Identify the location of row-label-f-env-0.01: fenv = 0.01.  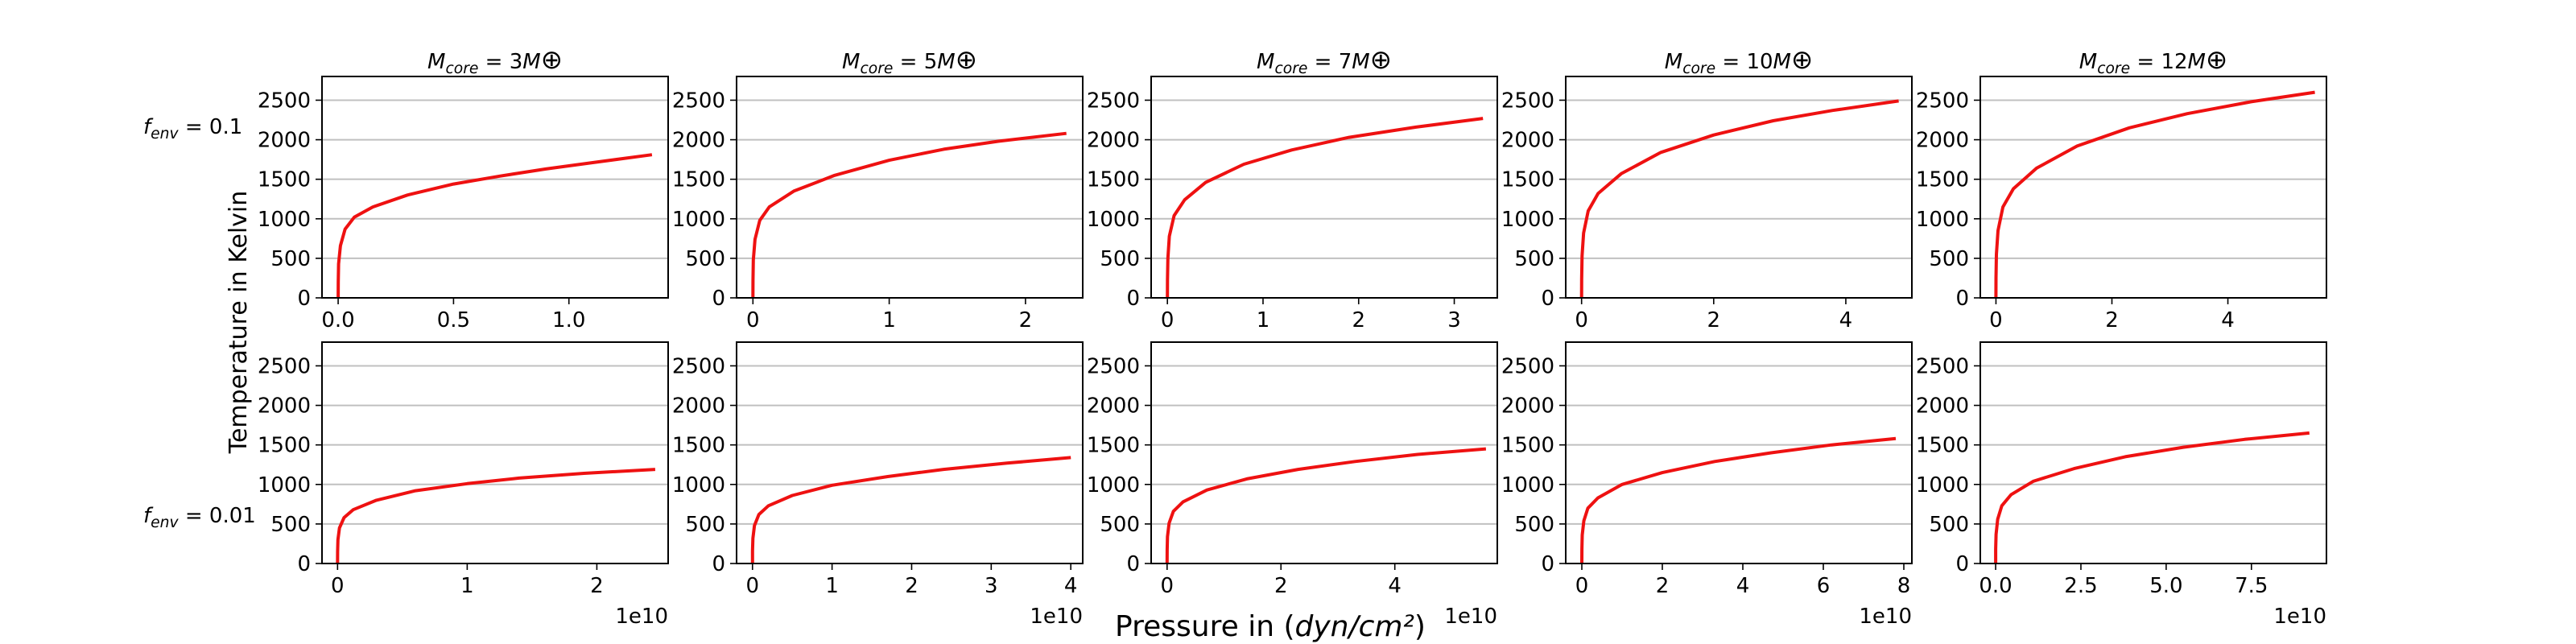
(199, 517).